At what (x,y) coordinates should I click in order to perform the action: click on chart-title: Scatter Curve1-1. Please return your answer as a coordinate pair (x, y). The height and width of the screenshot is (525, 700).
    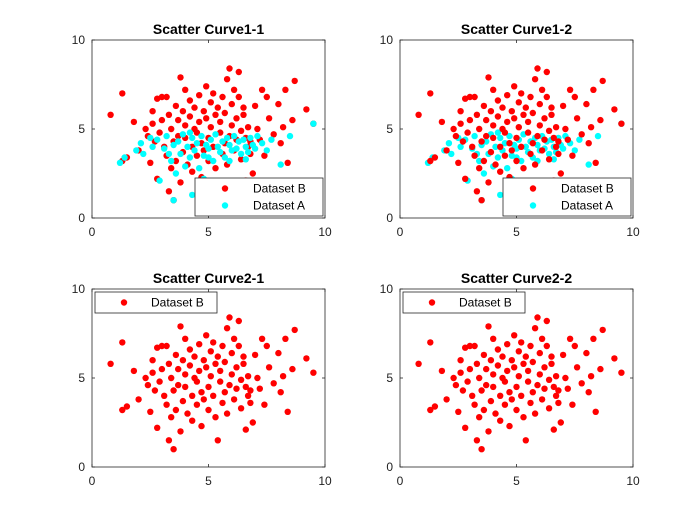
    Looking at the image, I should click on (208, 29).